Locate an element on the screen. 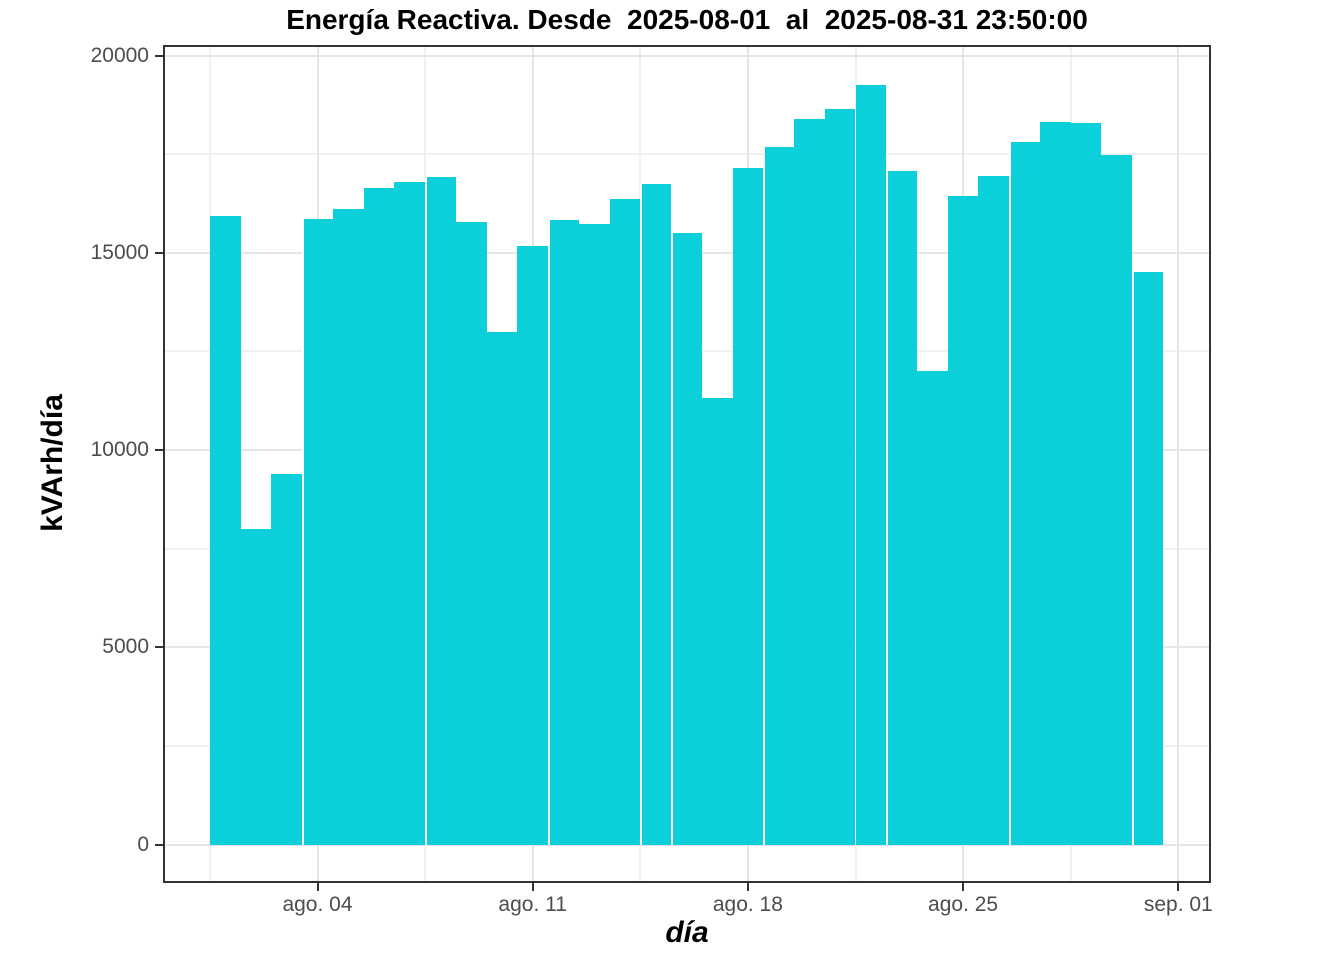 The height and width of the screenshot is (960, 1344). gridline-x-major is located at coordinates (1178, 464).